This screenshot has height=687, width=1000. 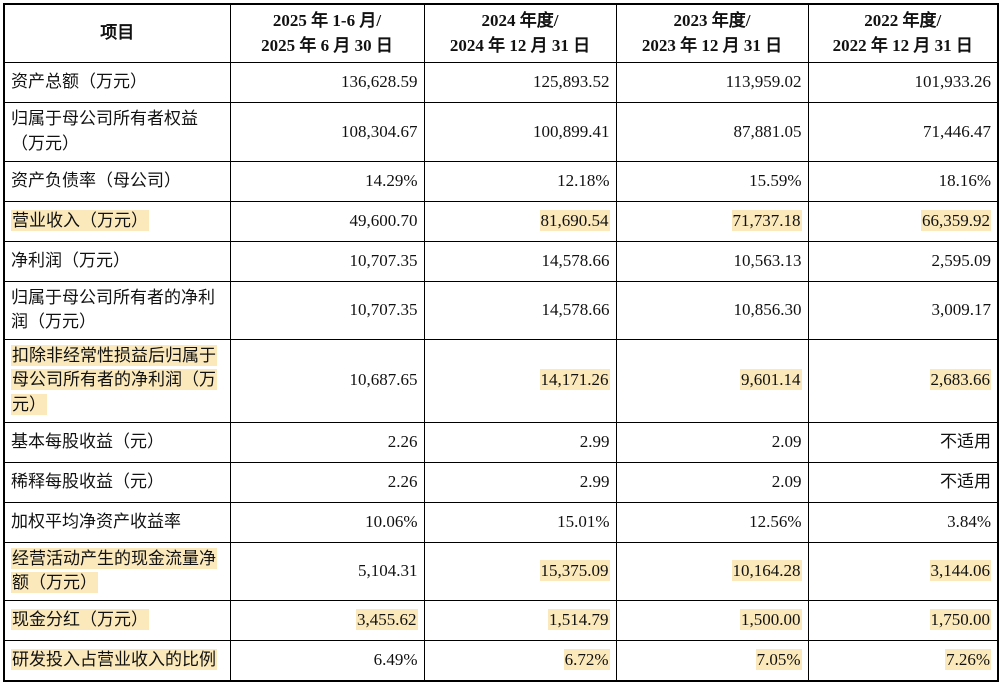 I want to click on cell-value: 1,514.79, so click(x=579, y=620).